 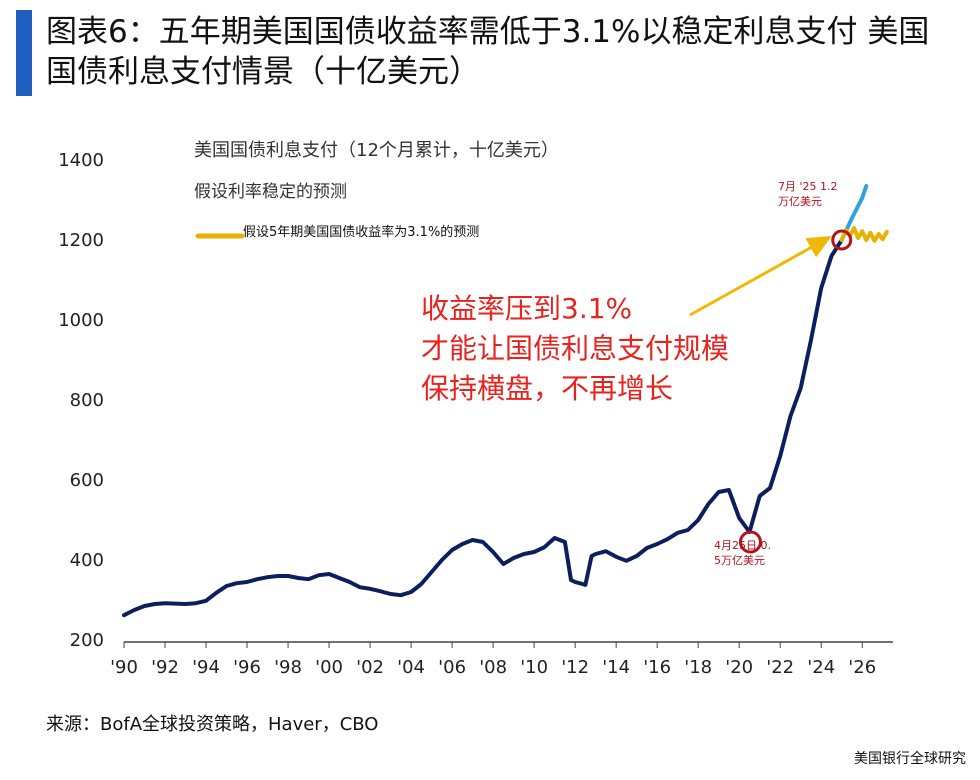 I want to click on x-tick-label: '04, so click(x=411, y=667).